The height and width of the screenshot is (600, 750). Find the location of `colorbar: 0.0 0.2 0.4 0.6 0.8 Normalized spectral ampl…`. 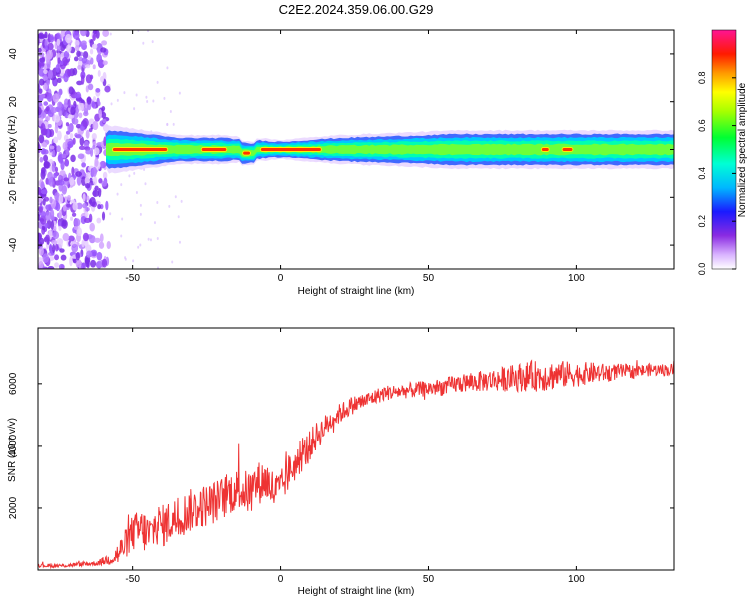

colorbar: 0.0 0.2 0.4 0.6 0.8 Normalized spectral ampl… is located at coordinates (722, 152).